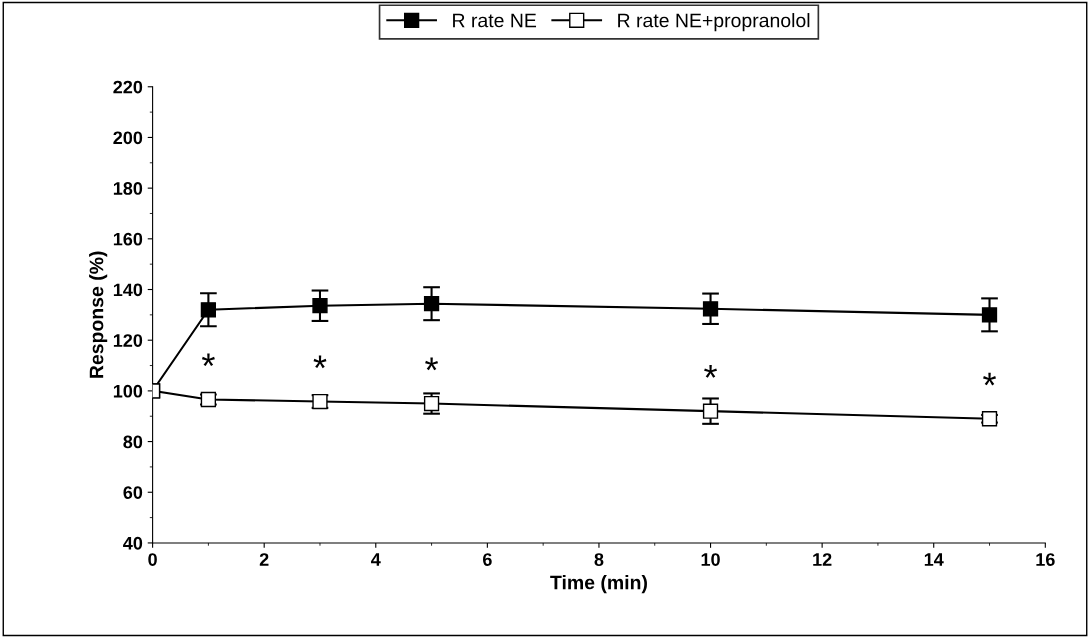 This screenshot has height=638, width=1090. I want to click on x-tick-label: 6, so click(487, 559).